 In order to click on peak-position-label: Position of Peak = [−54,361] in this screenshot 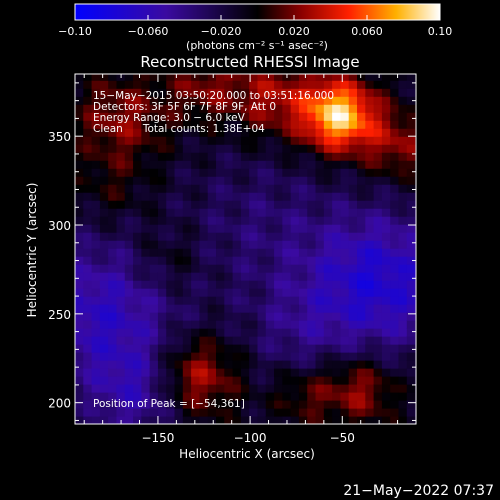, I will do `click(169, 404)`.